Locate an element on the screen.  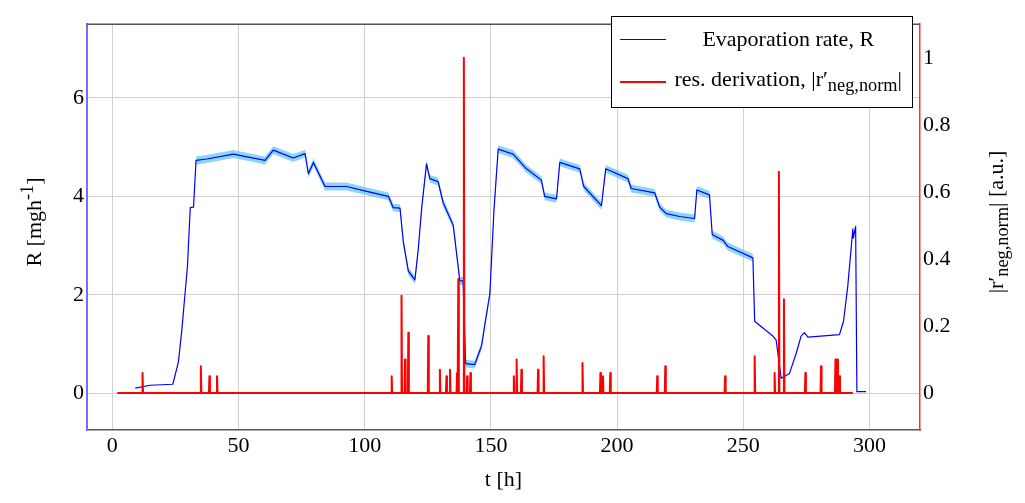
x-axis-title: t [h] is located at coordinates (503, 479).